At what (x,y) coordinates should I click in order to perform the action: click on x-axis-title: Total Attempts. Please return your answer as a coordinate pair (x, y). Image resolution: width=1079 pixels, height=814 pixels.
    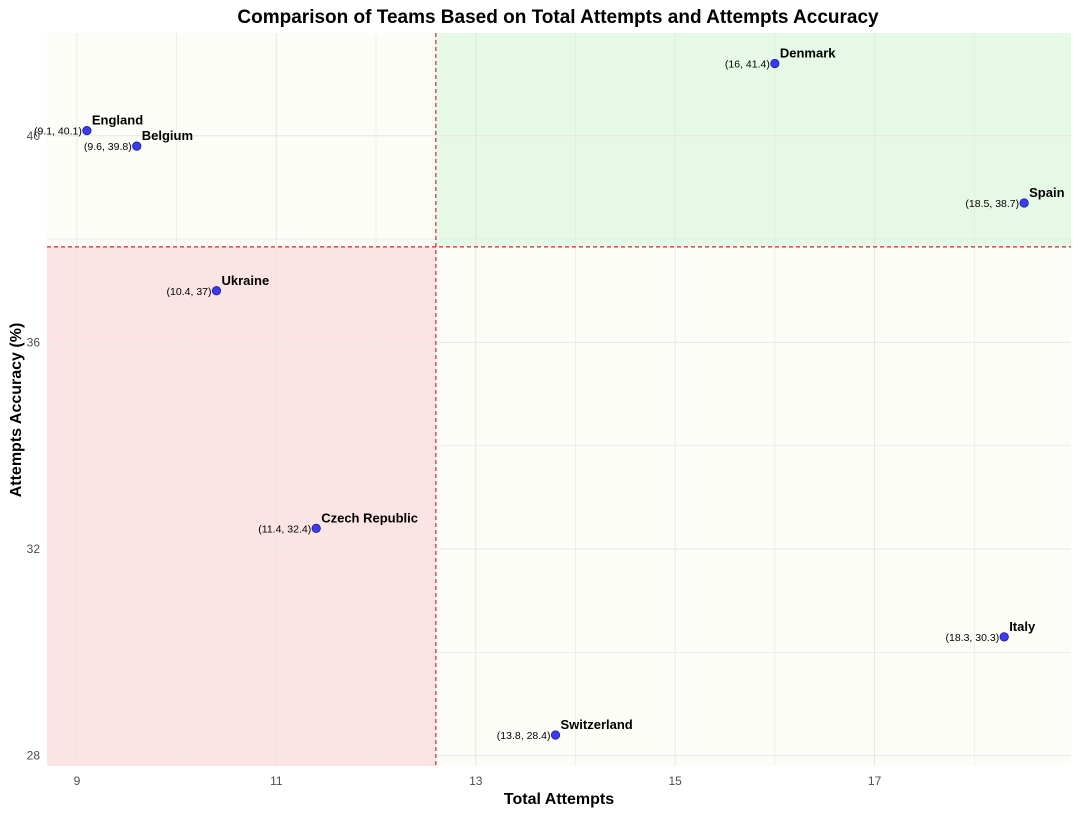
    Looking at the image, I should click on (559, 799).